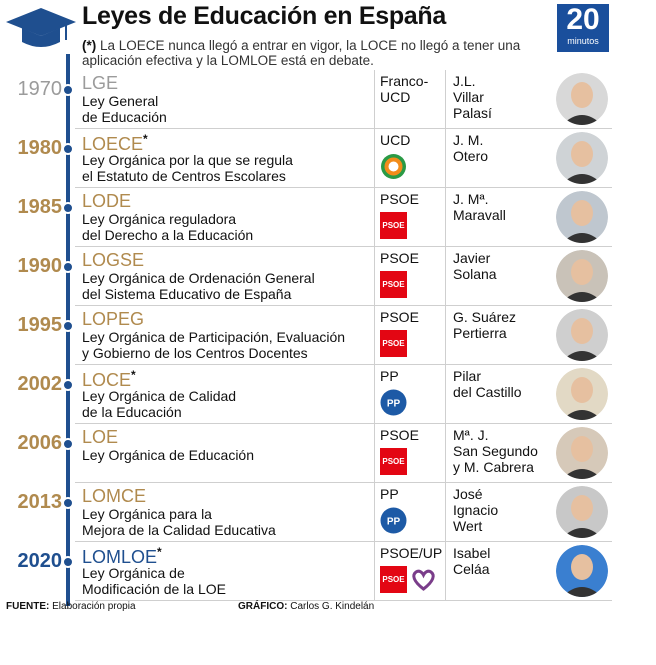  What do you see at coordinates (480, 333) in the screenshot?
I see `minister-line: Pertierra` at bounding box center [480, 333].